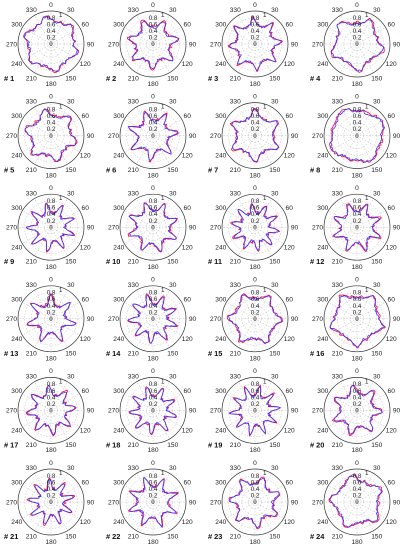  Describe the element at coordinates (111, 170) in the screenshot. I see `panel-label: # 6` at that location.